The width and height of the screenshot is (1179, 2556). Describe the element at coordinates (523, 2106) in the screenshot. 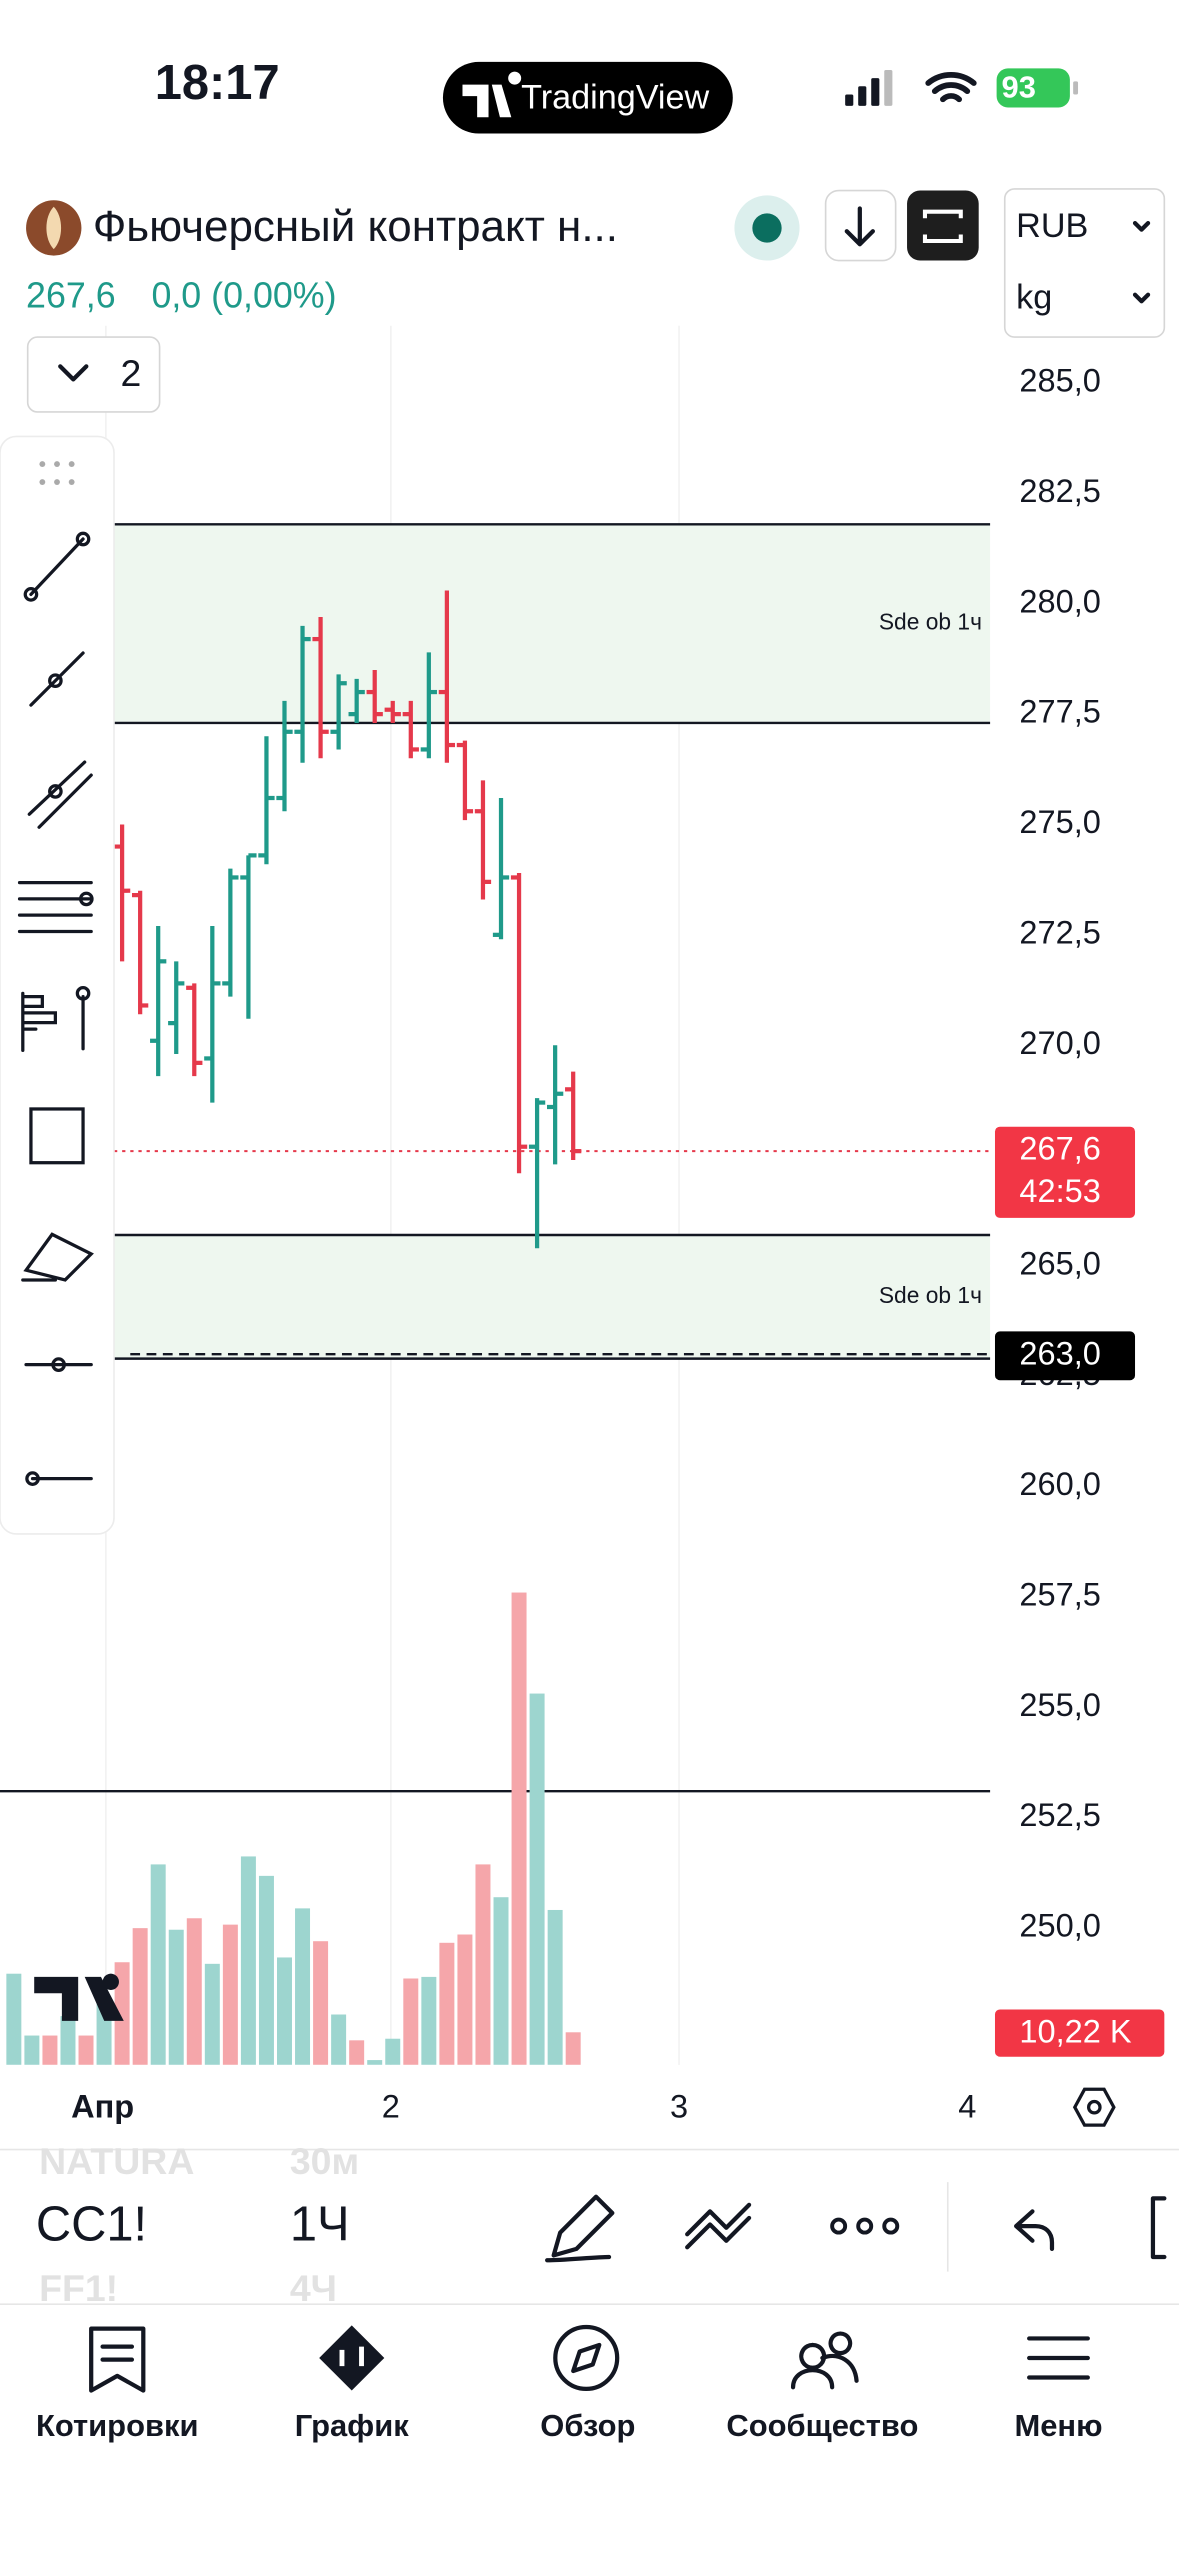

I see `time-axis: Апр 2 3 4` at that location.